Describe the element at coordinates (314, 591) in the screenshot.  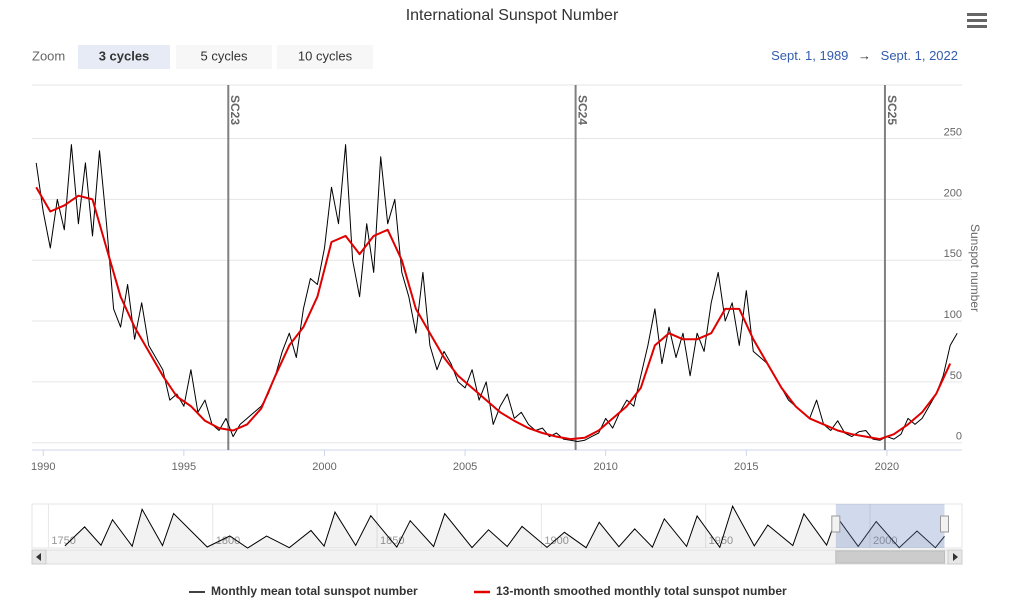
I see `legend-label: Monthly mean total sunspot number` at that location.